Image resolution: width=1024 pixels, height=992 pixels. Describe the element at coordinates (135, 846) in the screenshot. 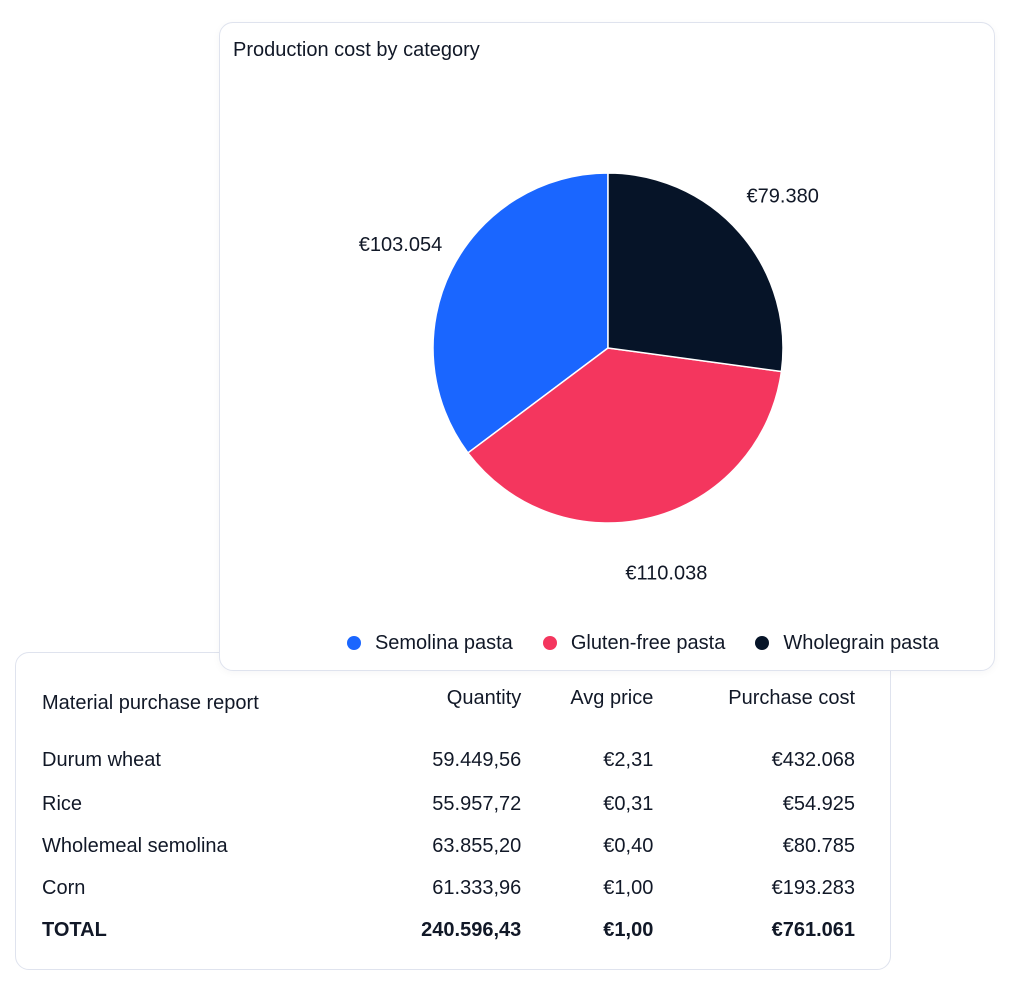

I see `table-cell-material: Wholemeal semolina` at that location.